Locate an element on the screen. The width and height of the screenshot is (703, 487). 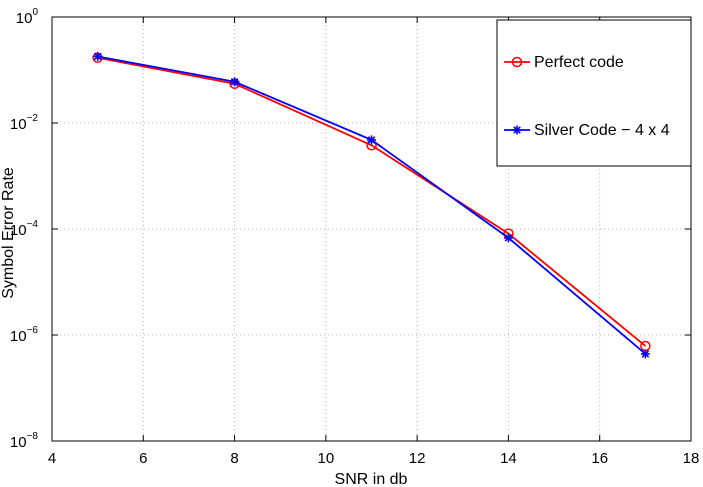
y-tick-label: 10⁰ is located at coordinates (27, 17).